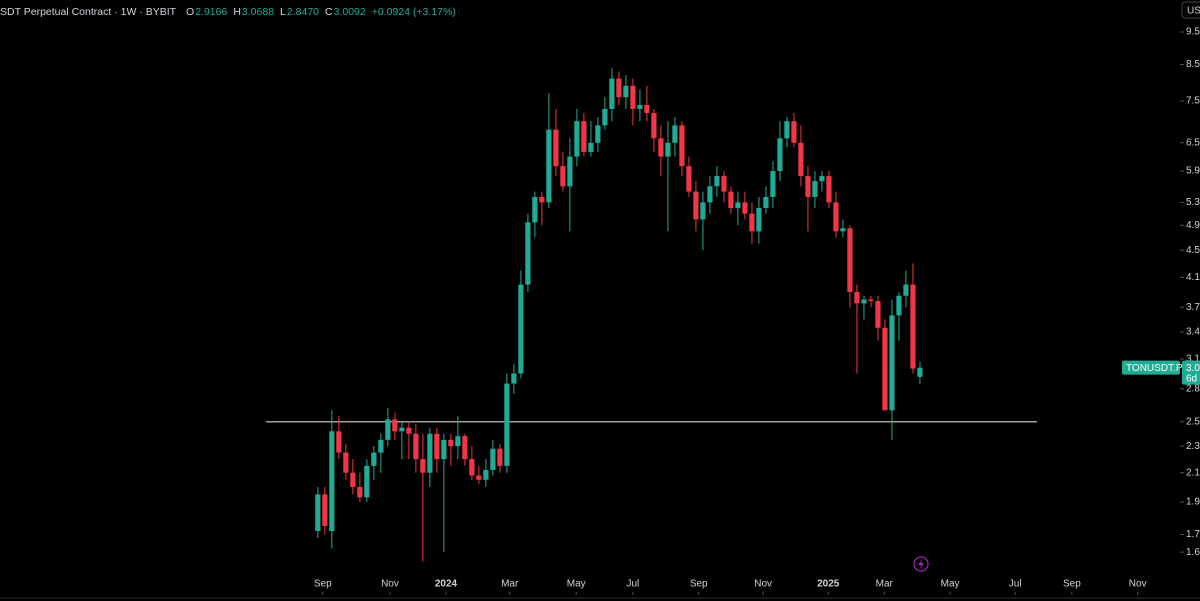 The width and height of the screenshot is (1200, 601). I want to click on ohlc-value: 2.8470, so click(303, 12).